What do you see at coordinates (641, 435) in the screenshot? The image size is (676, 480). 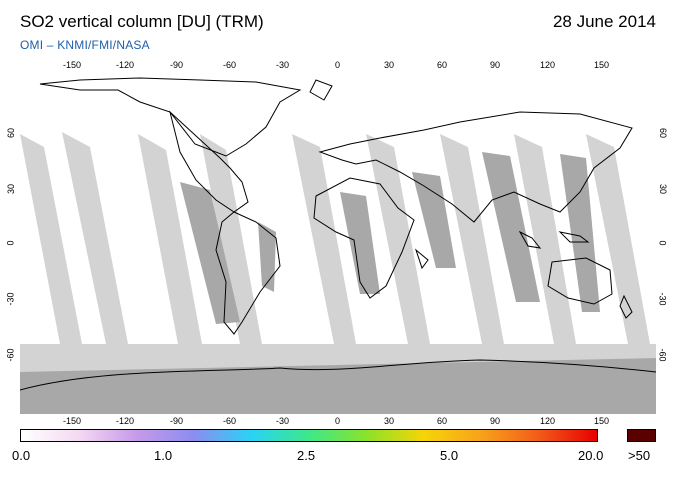 I see `colorbar-over-swatch` at bounding box center [641, 435].